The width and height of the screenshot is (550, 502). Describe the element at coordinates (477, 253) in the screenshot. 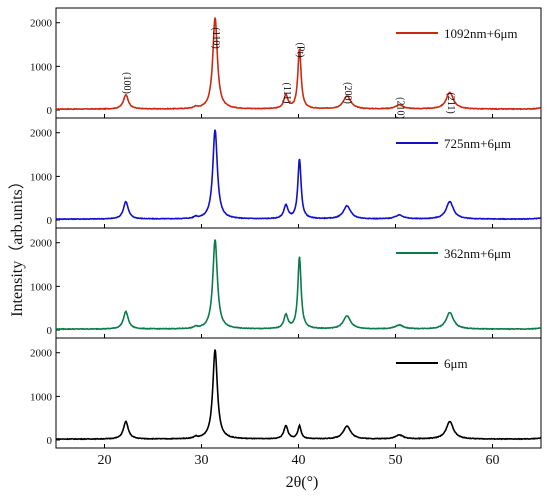

I see `legend-label: 362nm+6μm` at that location.